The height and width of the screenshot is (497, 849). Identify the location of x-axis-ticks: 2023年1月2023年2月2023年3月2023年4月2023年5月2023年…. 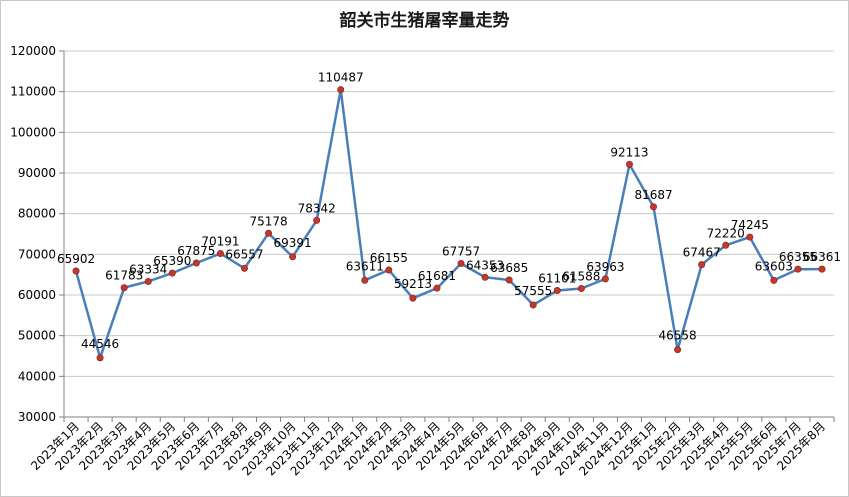
(428, 448).